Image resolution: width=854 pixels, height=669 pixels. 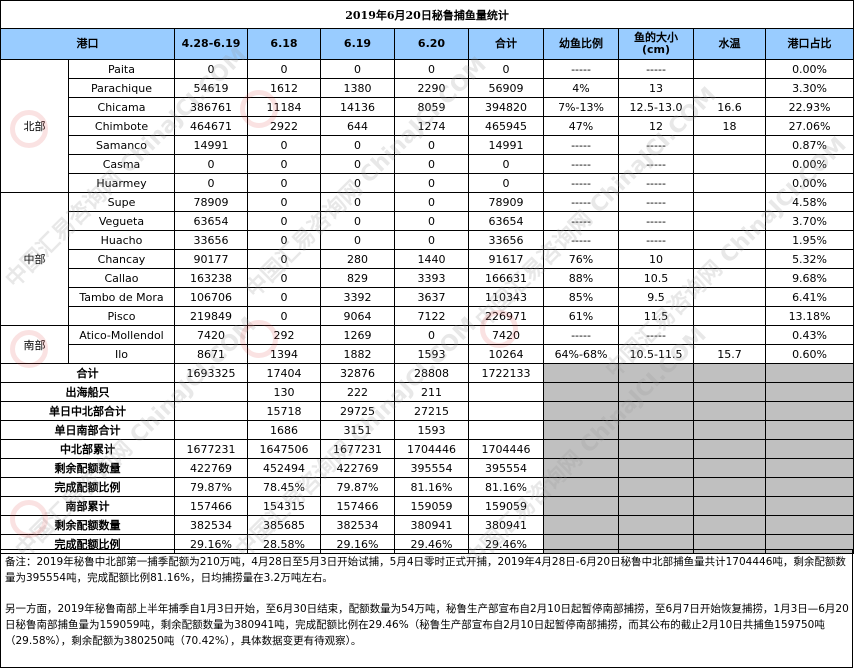 I want to click on table-row: Chancay 90177 0 280 1440 91617 76% 10 5.32%, so click(x=427, y=259).